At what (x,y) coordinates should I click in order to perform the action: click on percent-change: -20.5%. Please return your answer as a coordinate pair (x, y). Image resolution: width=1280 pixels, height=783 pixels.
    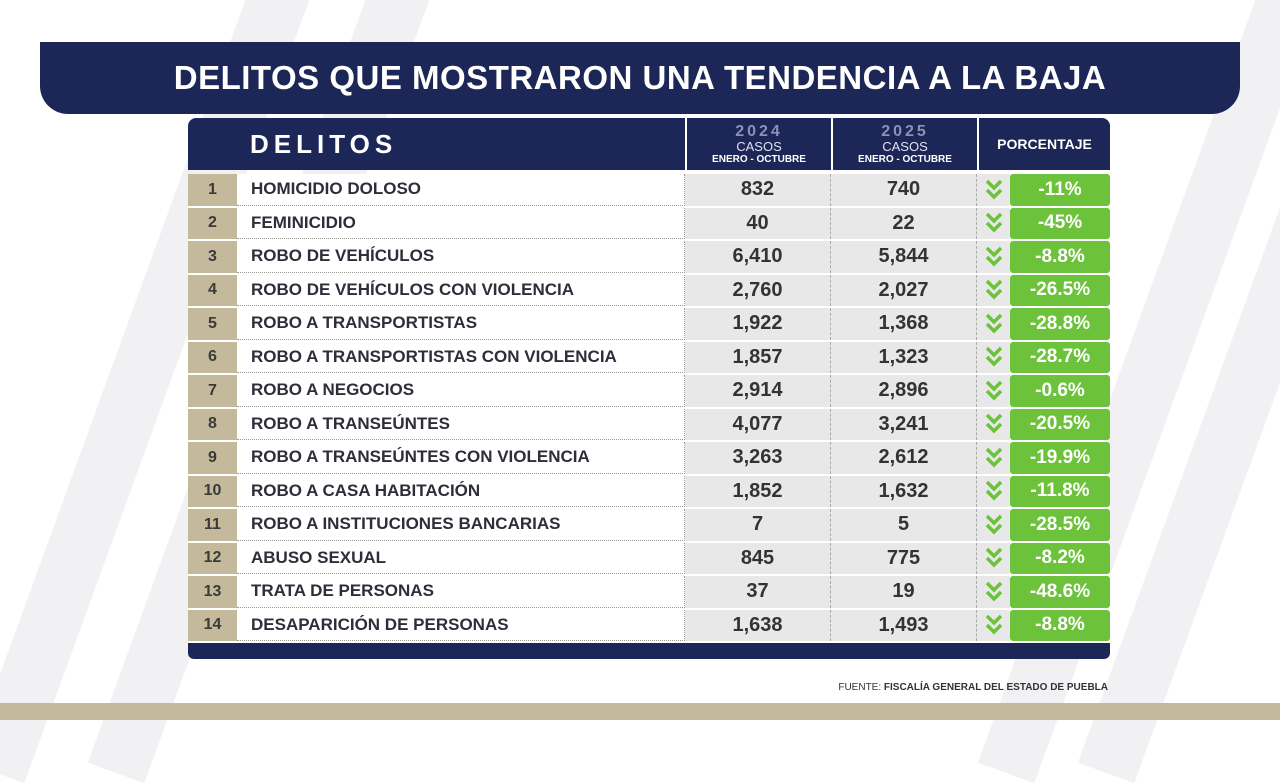
    Looking at the image, I should click on (1060, 424).